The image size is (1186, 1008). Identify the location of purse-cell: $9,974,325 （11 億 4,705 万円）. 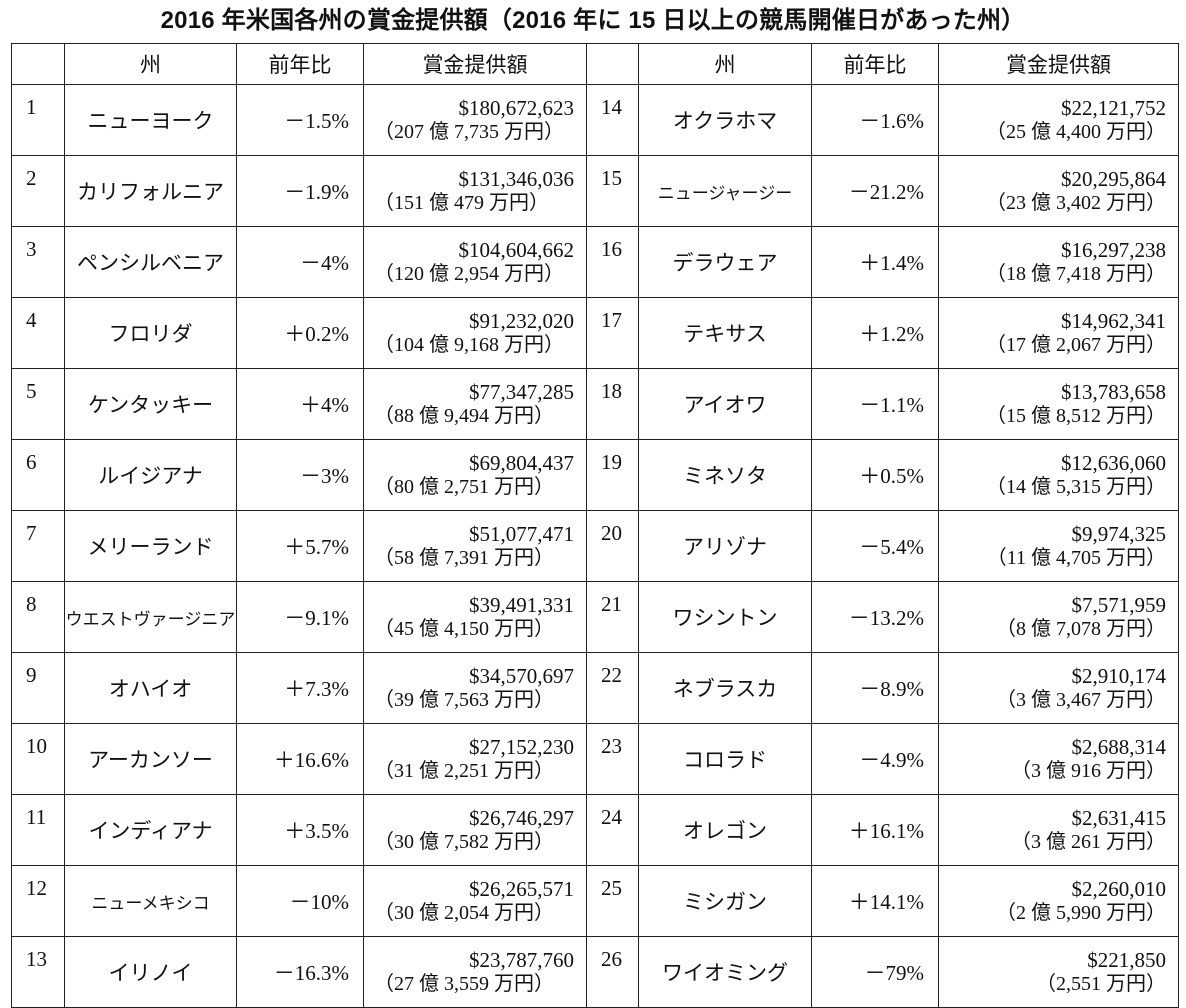
(1058, 546).